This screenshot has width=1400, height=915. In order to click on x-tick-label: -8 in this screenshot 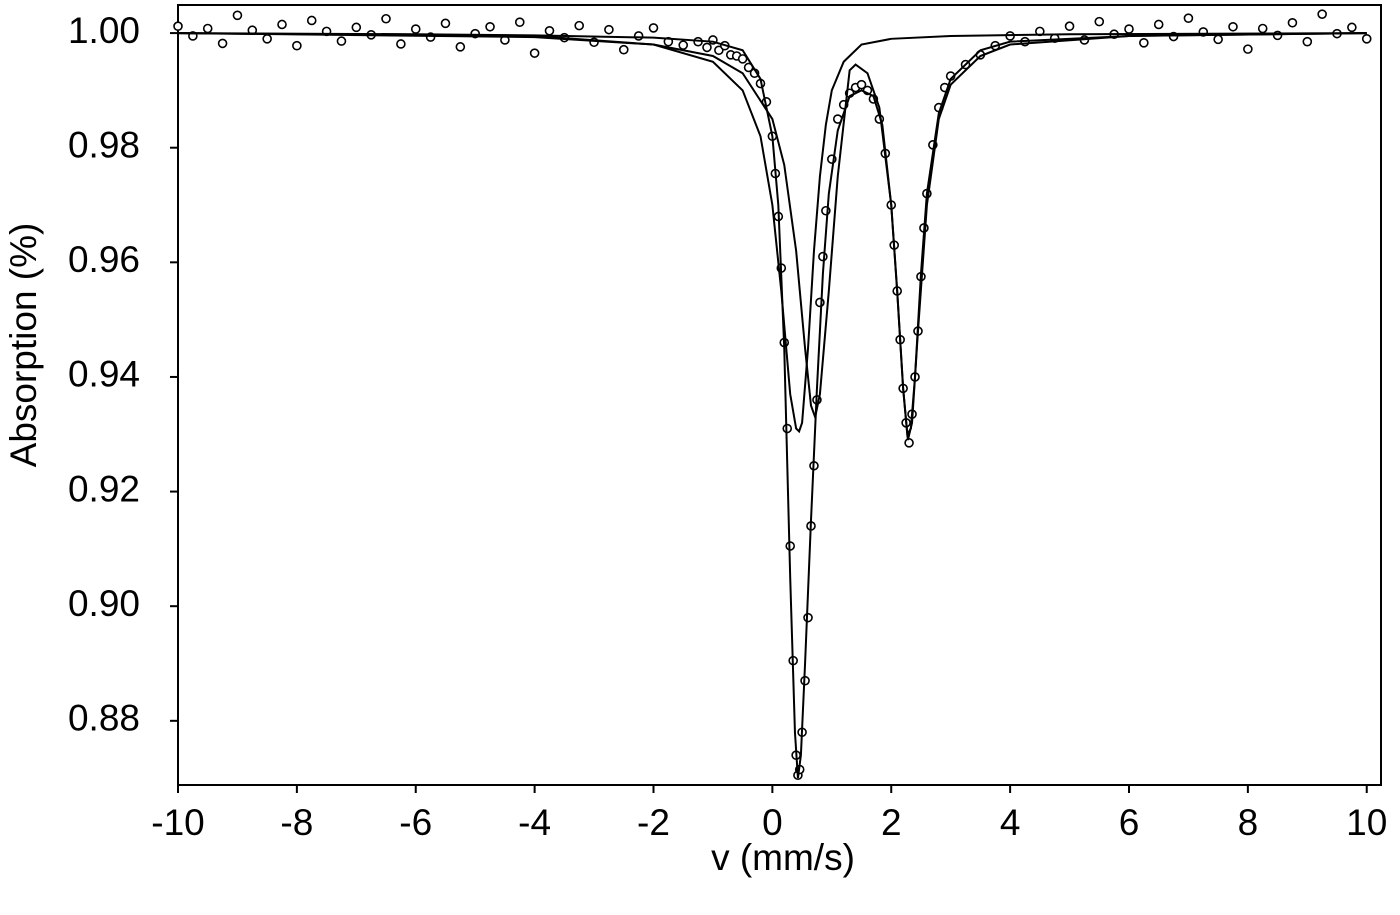, I will do `click(296, 822)`.